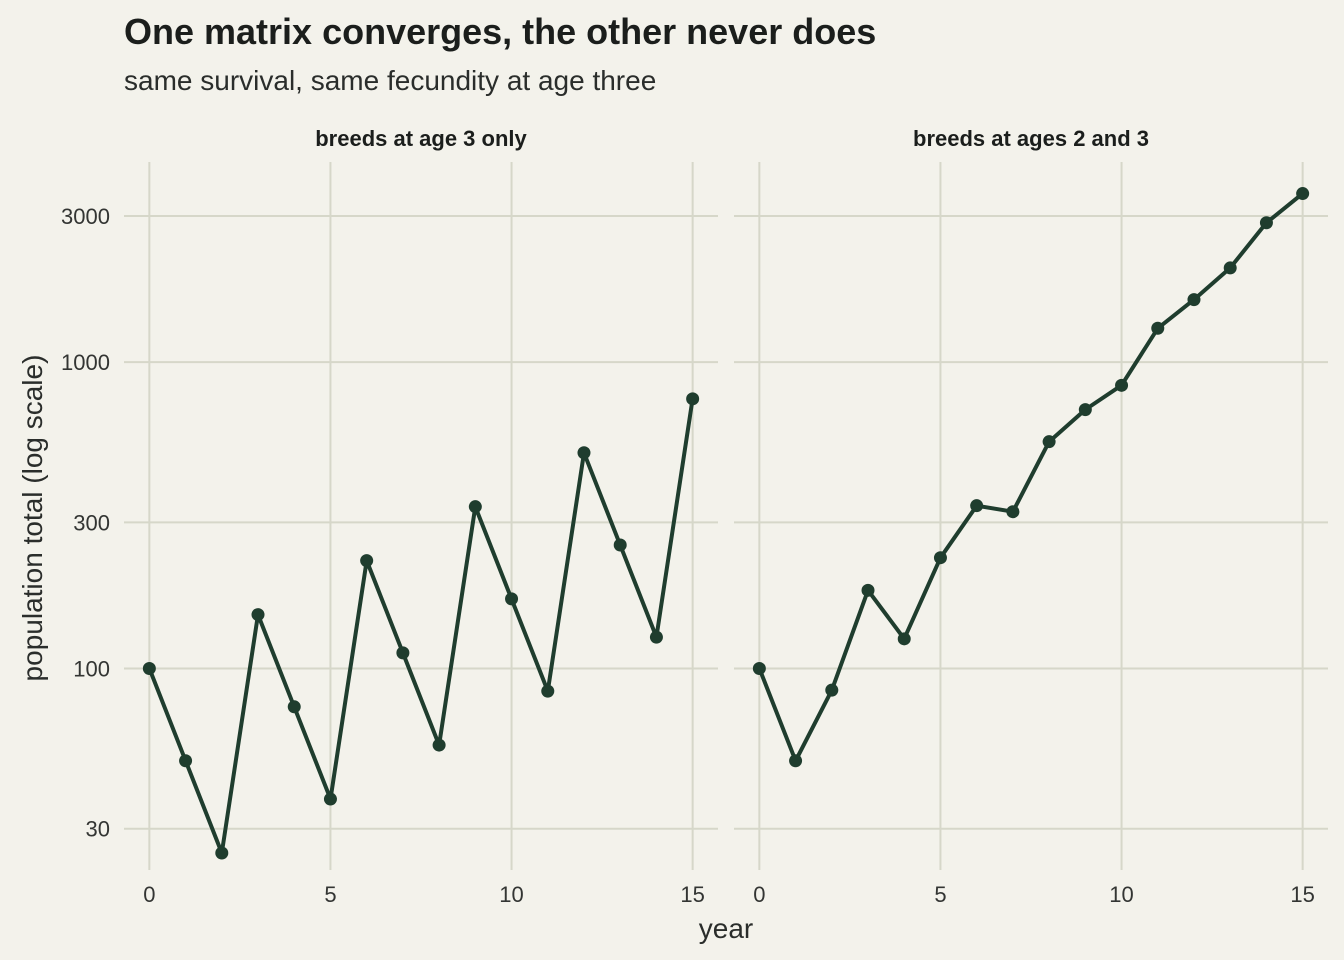  I want to click on y-tick-label: 3000, so click(85, 216).